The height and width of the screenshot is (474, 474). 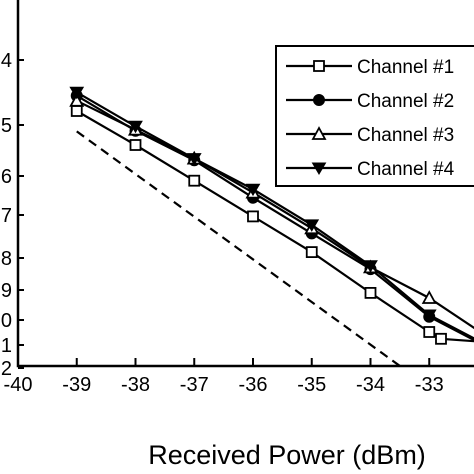 I want to click on y-tick-label: 7, so click(x=6, y=216).